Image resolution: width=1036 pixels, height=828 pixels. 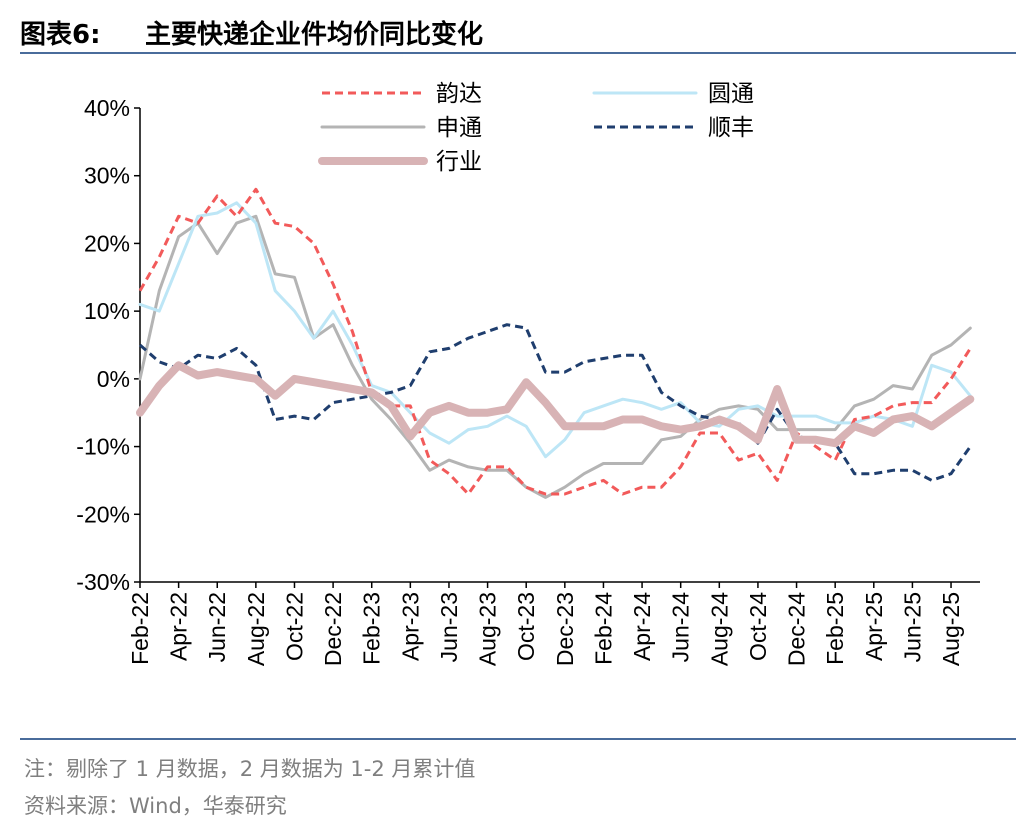 I want to click on x-tick-label: Jun-25, so click(x=912, y=627).